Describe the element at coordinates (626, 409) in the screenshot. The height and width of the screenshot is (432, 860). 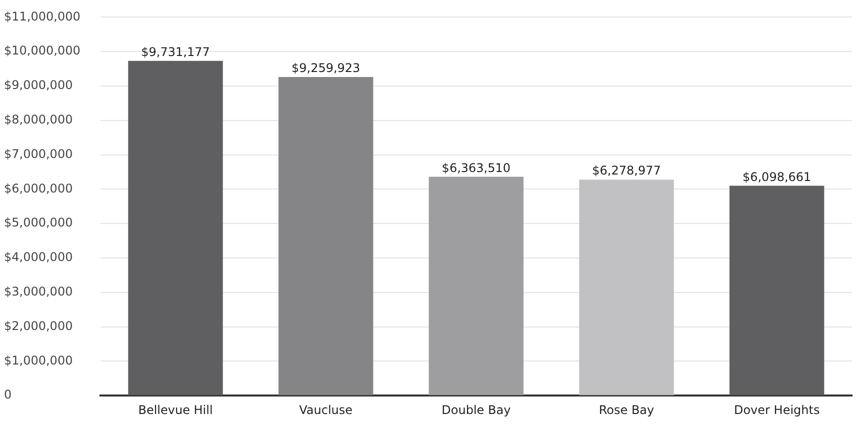
I see `x-tick-label: Rose Bay` at that location.